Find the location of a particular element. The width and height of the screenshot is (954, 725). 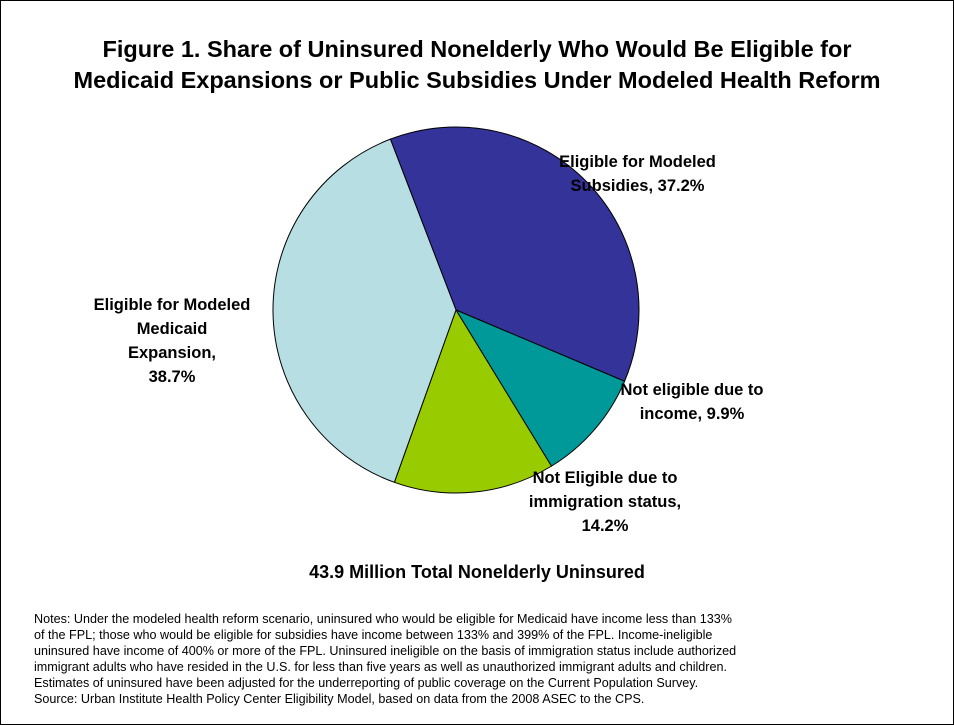

slice-label-income: Not eligible due to income, 9.9% is located at coordinates (692, 402).